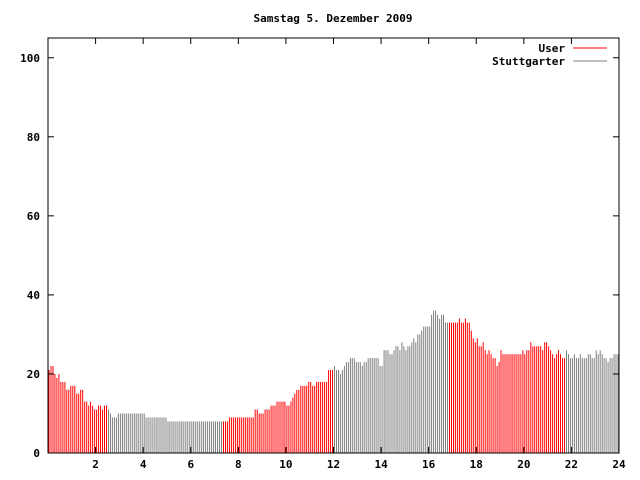  What do you see at coordinates (95, 464) in the screenshot?
I see `x-tick-label: 2` at bounding box center [95, 464].